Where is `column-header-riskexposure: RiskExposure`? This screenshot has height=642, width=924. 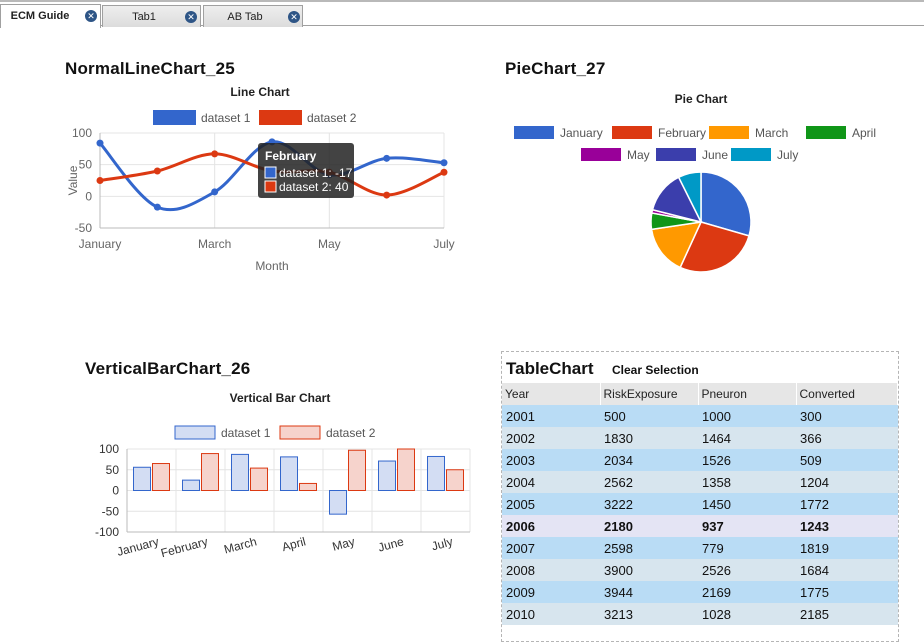 column-header-riskexposure: RiskExposure is located at coordinates (649, 394).